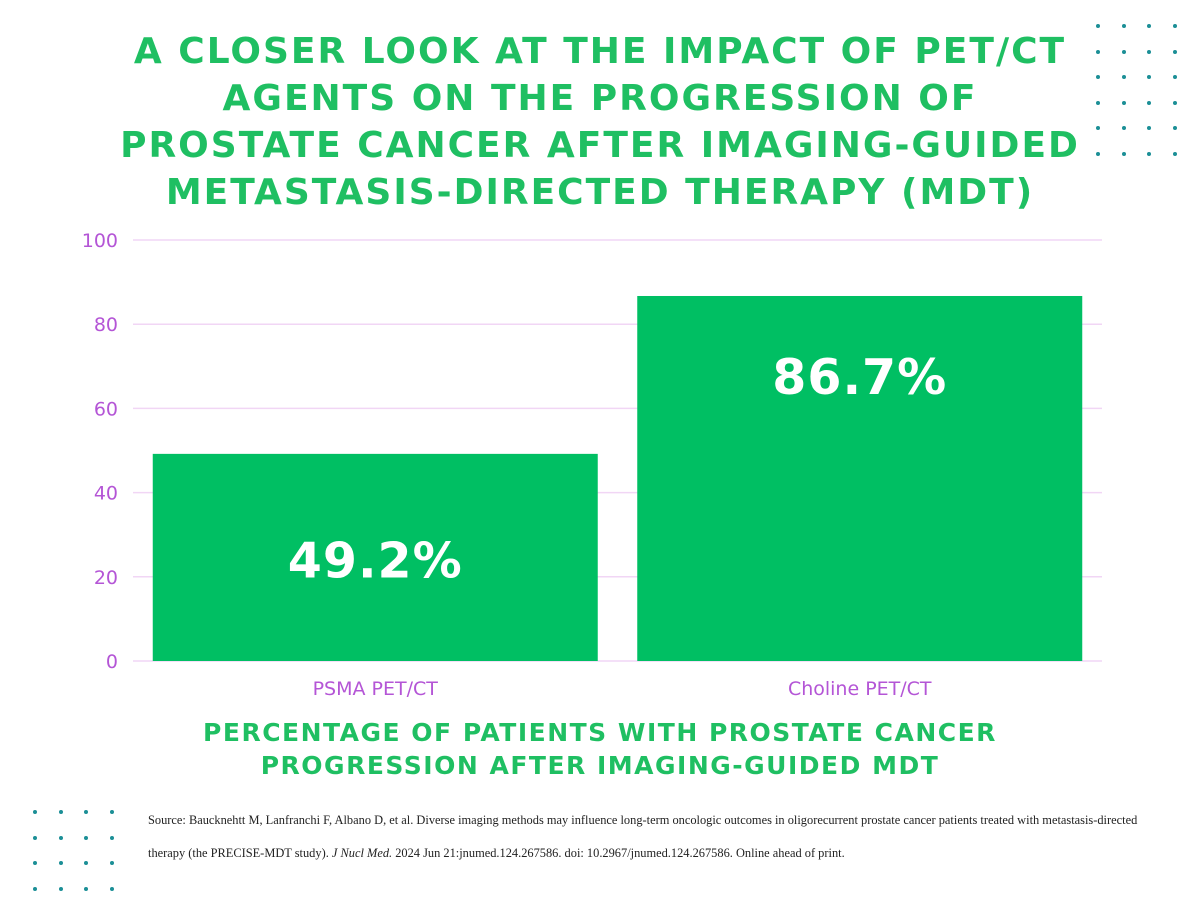  Describe the element at coordinates (106, 494) in the screenshot. I see `y-tick-label: 40` at that location.